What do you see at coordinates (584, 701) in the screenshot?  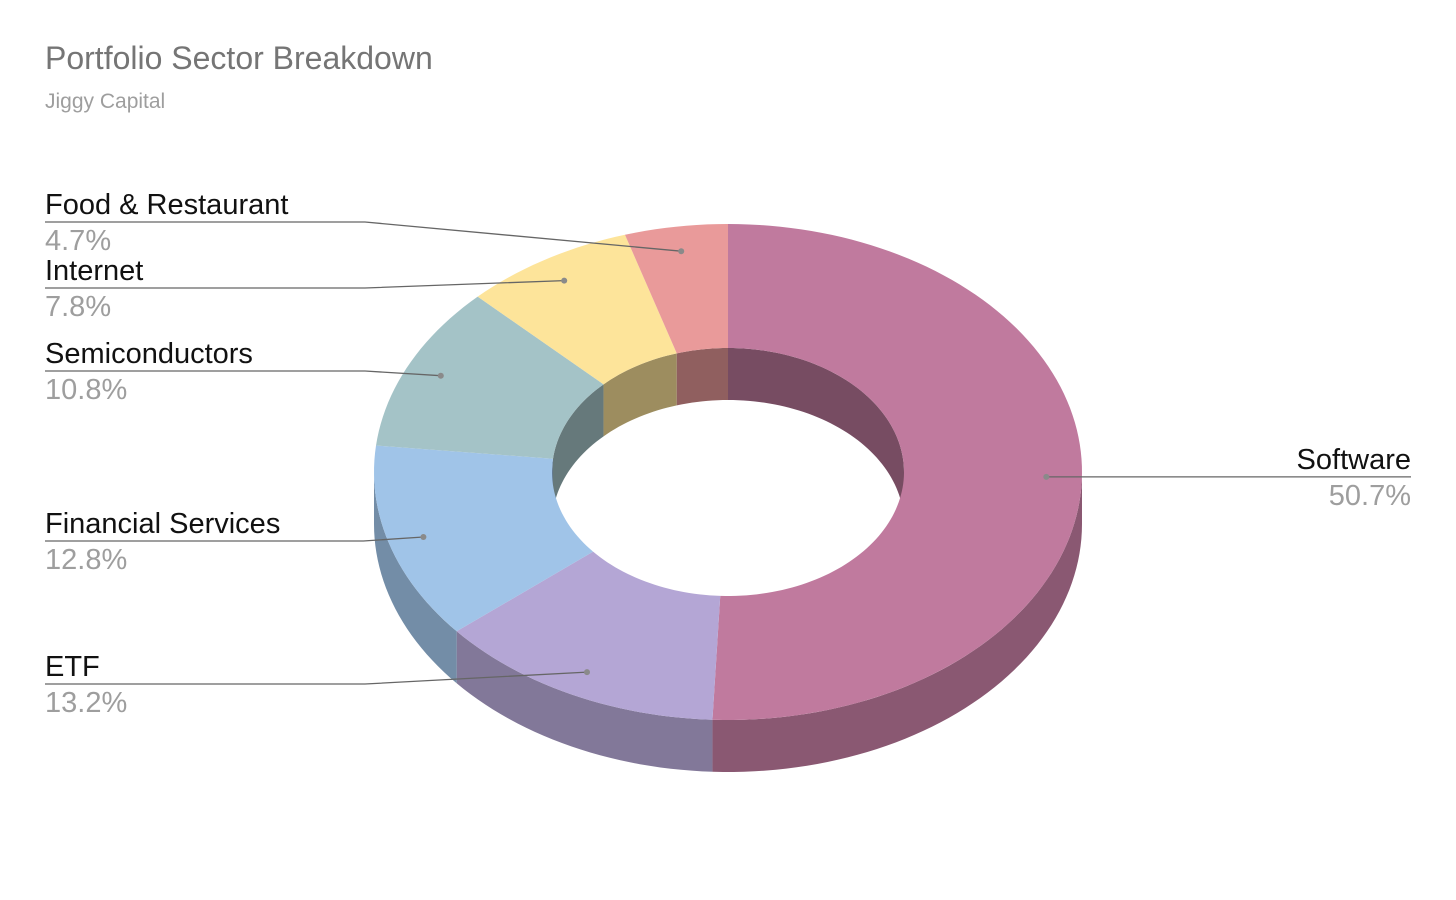 I see `outer-wall-etf` at bounding box center [584, 701].